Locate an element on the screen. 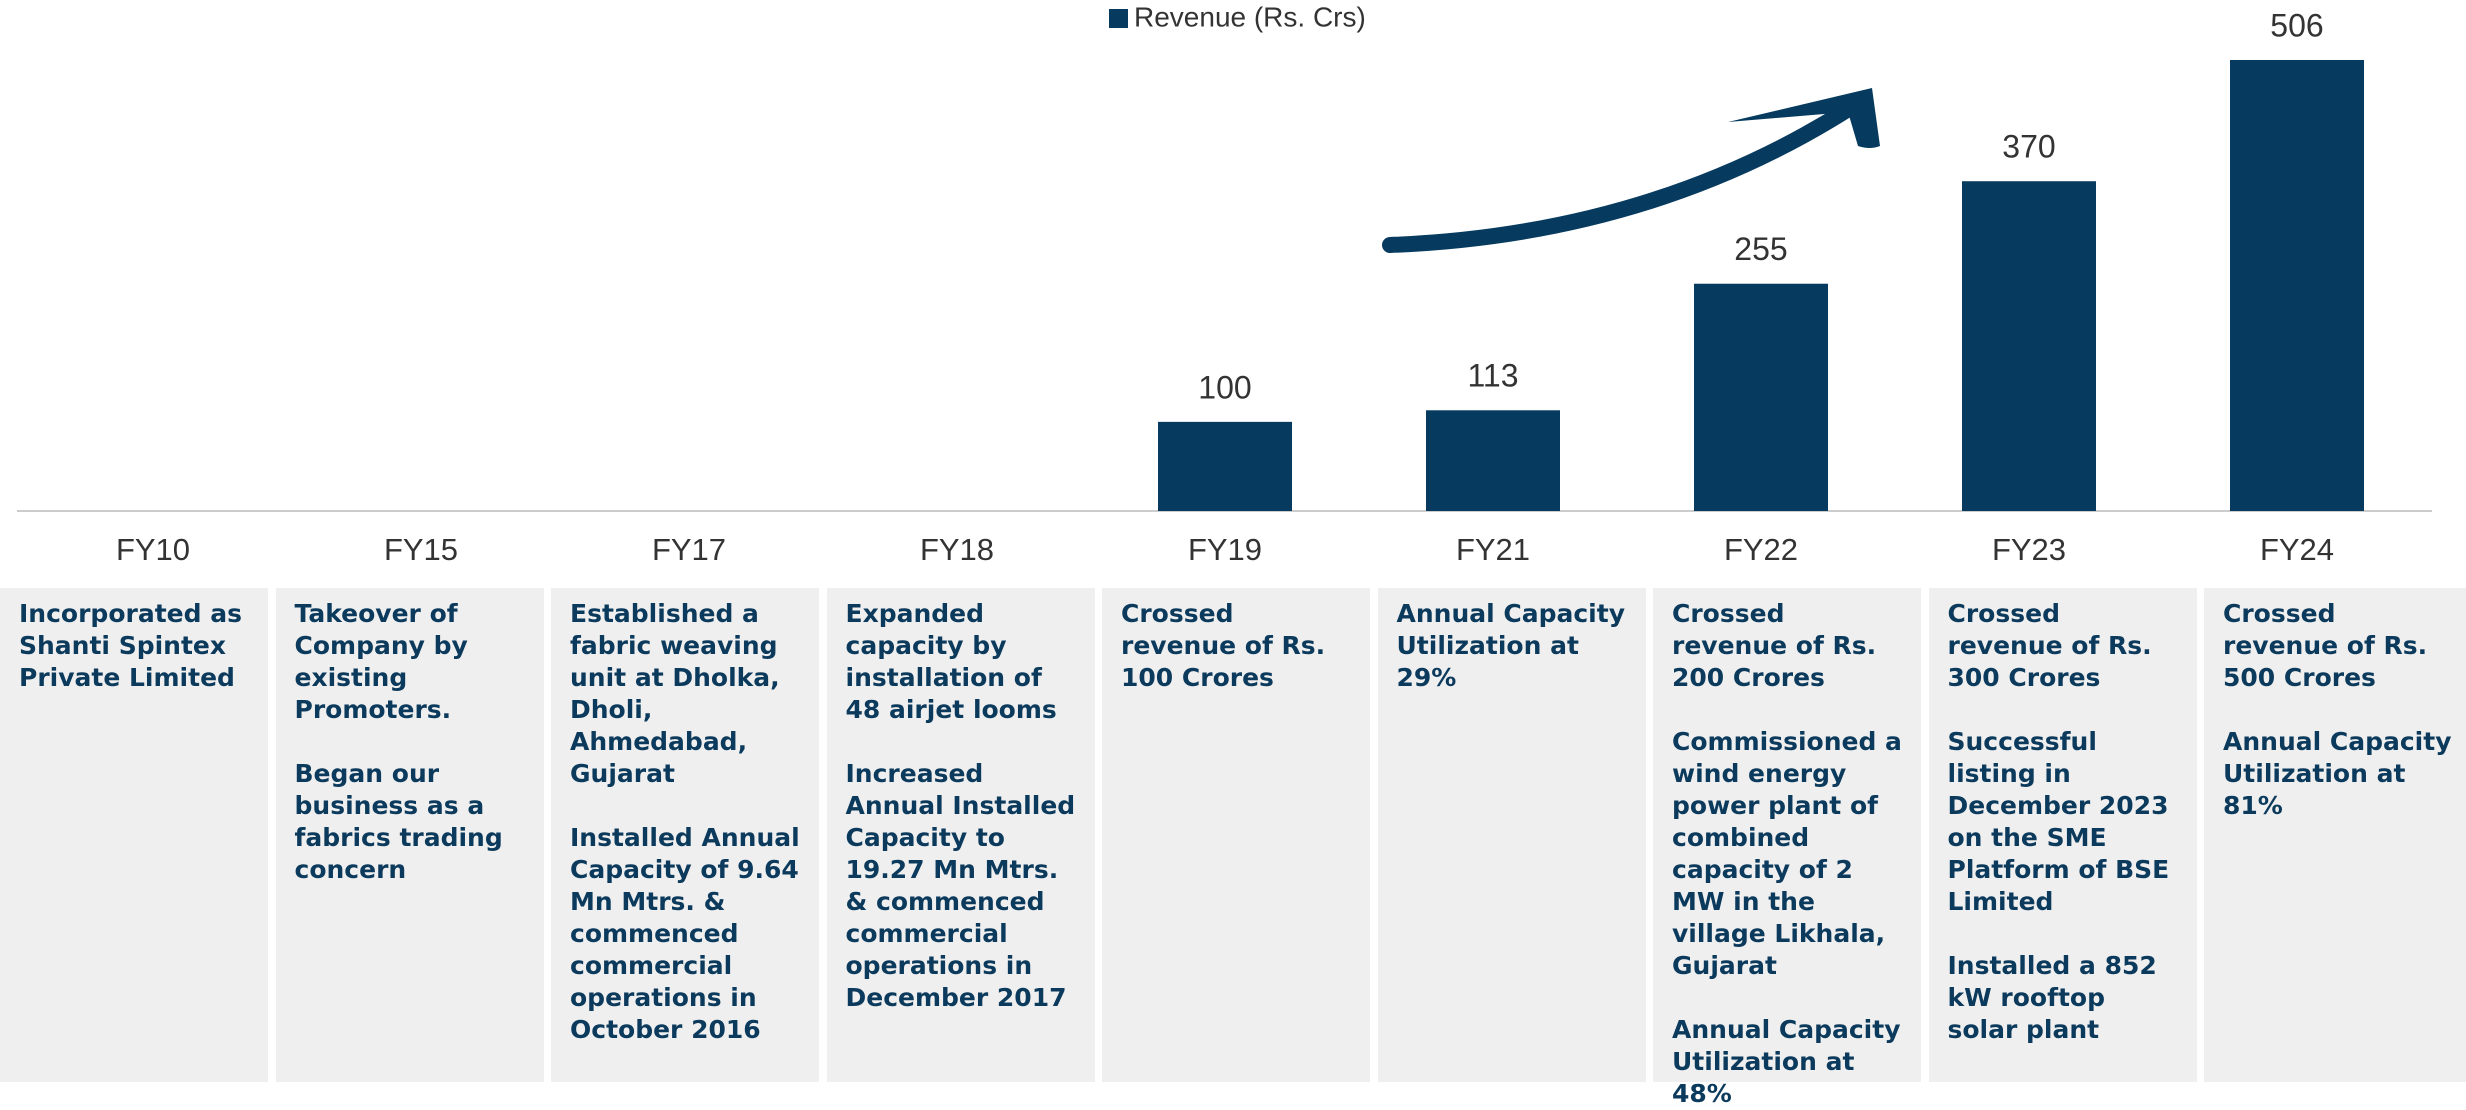 This screenshot has width=2466, height=1110. milestone-text: Annual Capacity Utilization at 29% is located at coordinates (1511, 645).